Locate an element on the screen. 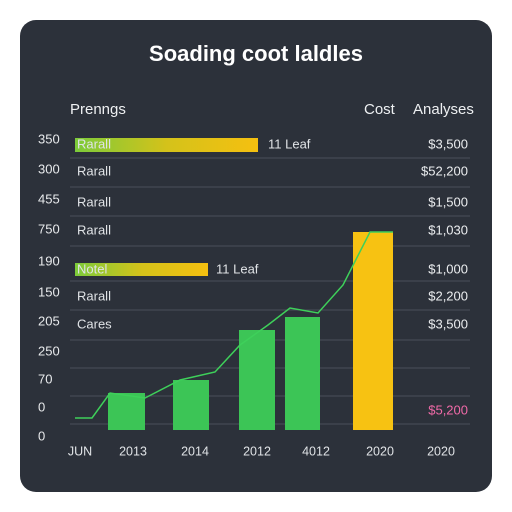 The image size is (512, 512). axis-label: 205 is located at coordinates (49, 320).